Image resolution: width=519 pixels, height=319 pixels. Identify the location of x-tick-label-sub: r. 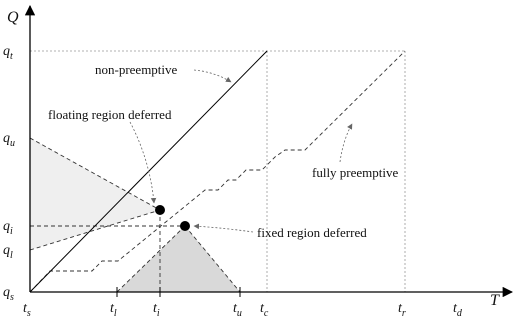
(404, 313).